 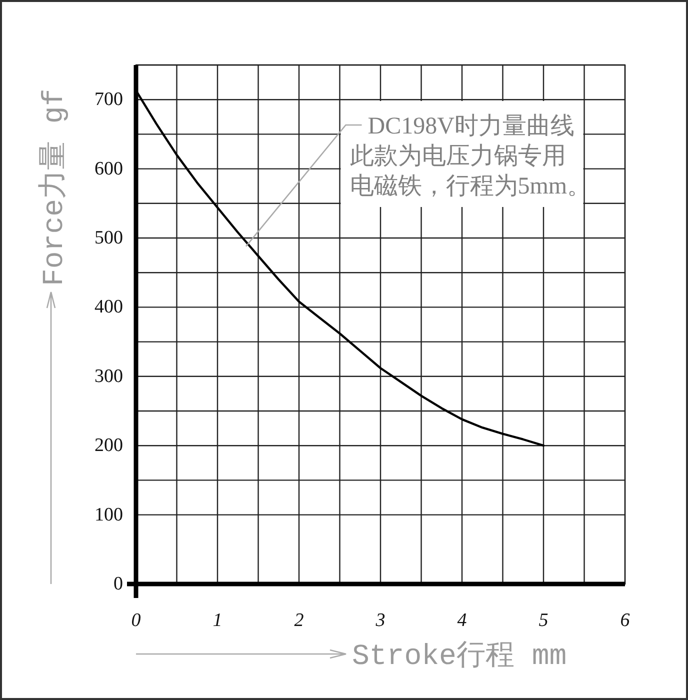 What do you see at coordinates (471, 187) in the screenshot?
I see `annotation: 电磁铁，行程为5mm。` at bounding box center [471, 187].